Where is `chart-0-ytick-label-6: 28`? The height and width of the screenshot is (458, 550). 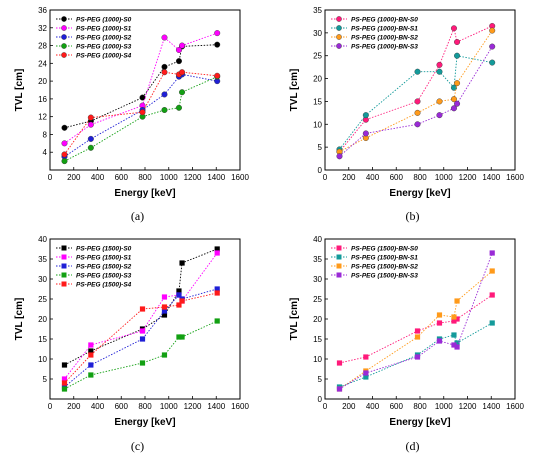
chart-0-ytick-label-6: 28 is located at coordinates (42, 46).